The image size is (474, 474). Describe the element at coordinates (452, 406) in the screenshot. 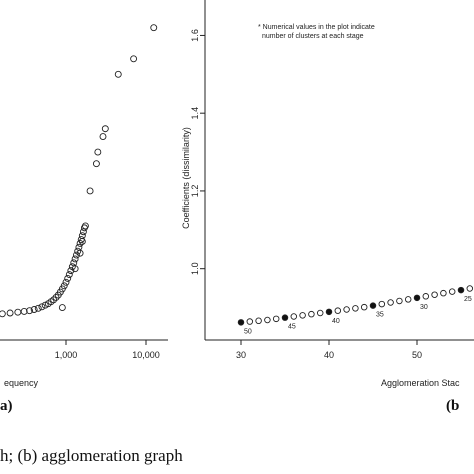

I see `panel-label-b: (b` at that location.